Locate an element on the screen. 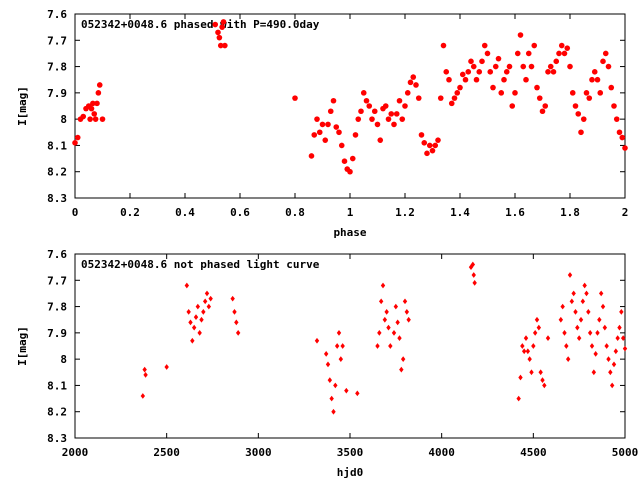 The height and width of the screenshot is (480, 640). x-tick-label: 1.2 is located at coordinates (405, 212).